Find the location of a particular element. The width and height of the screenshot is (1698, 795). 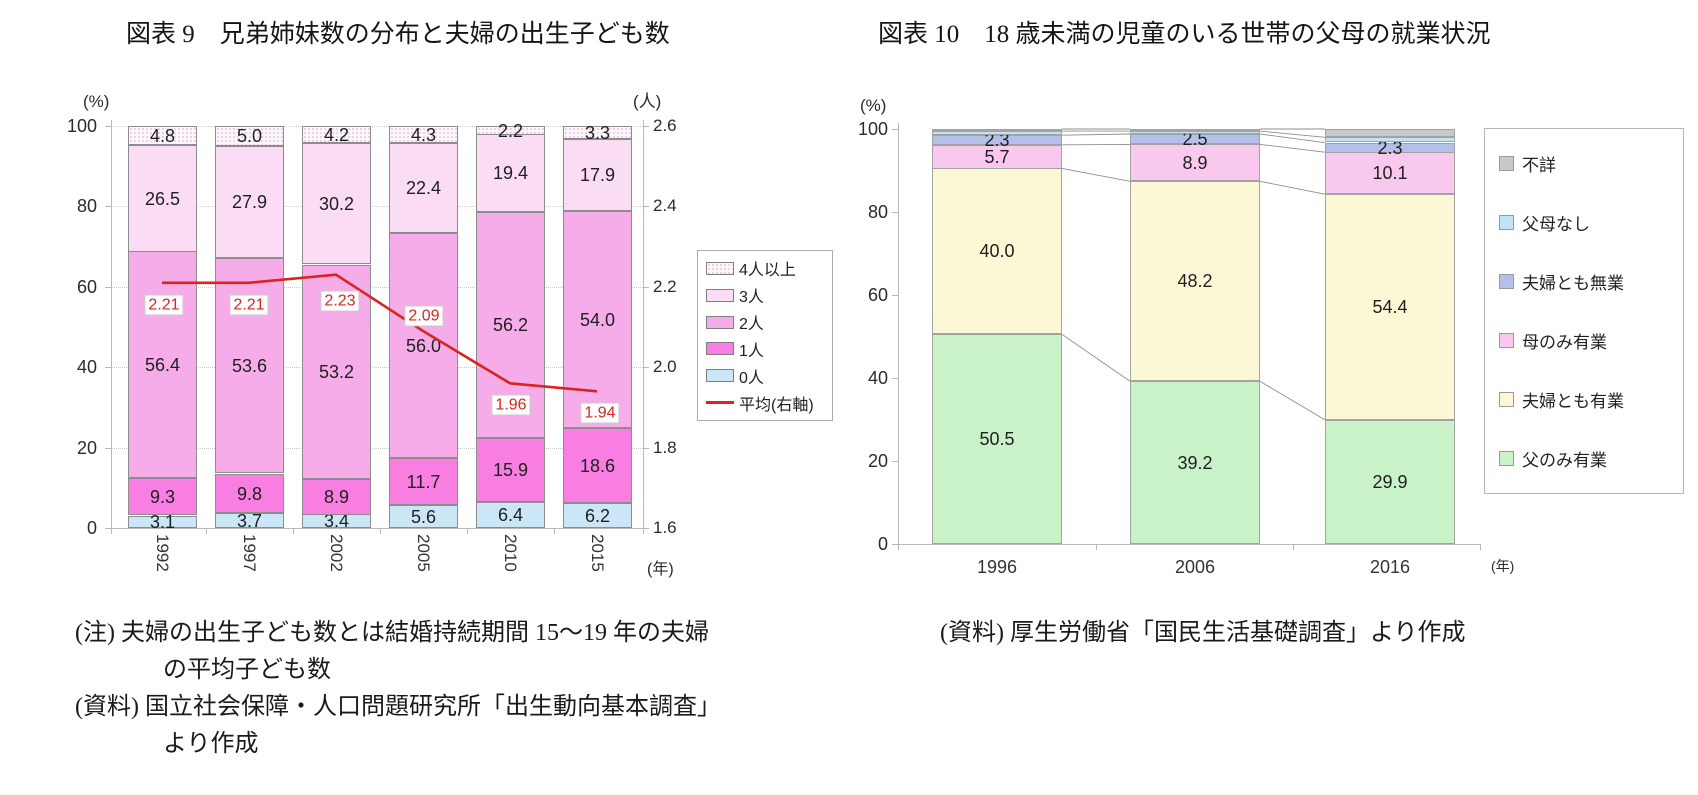

value-label: 9.3 is located at coordinates (162, 496).